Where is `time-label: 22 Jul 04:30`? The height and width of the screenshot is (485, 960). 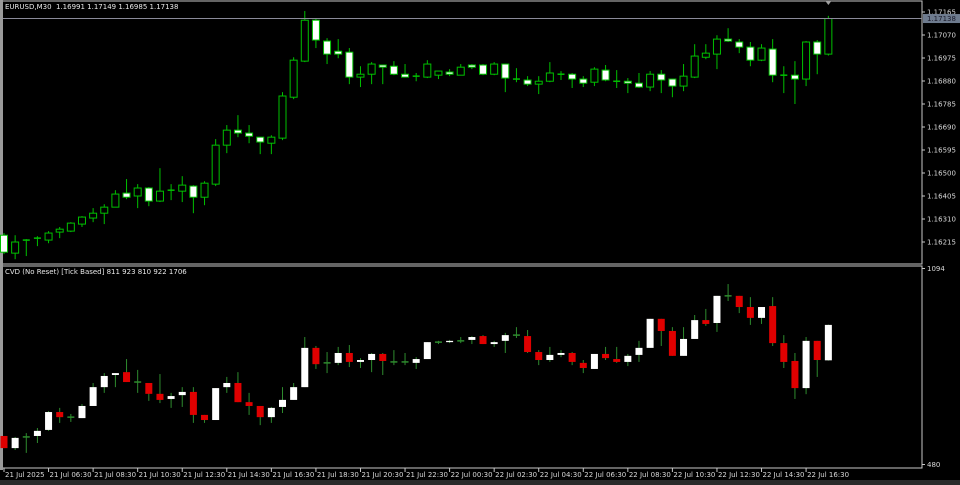
time-label: 22 Jul 04:30 is located at coordinates (561, 475).